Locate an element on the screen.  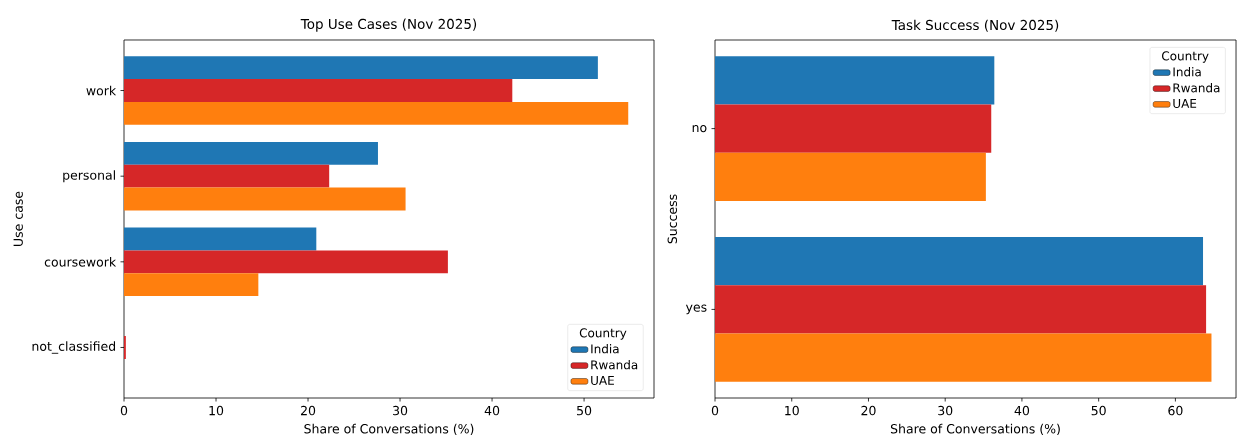
y-axis-title: Use case is located at coordinates (18, 218).